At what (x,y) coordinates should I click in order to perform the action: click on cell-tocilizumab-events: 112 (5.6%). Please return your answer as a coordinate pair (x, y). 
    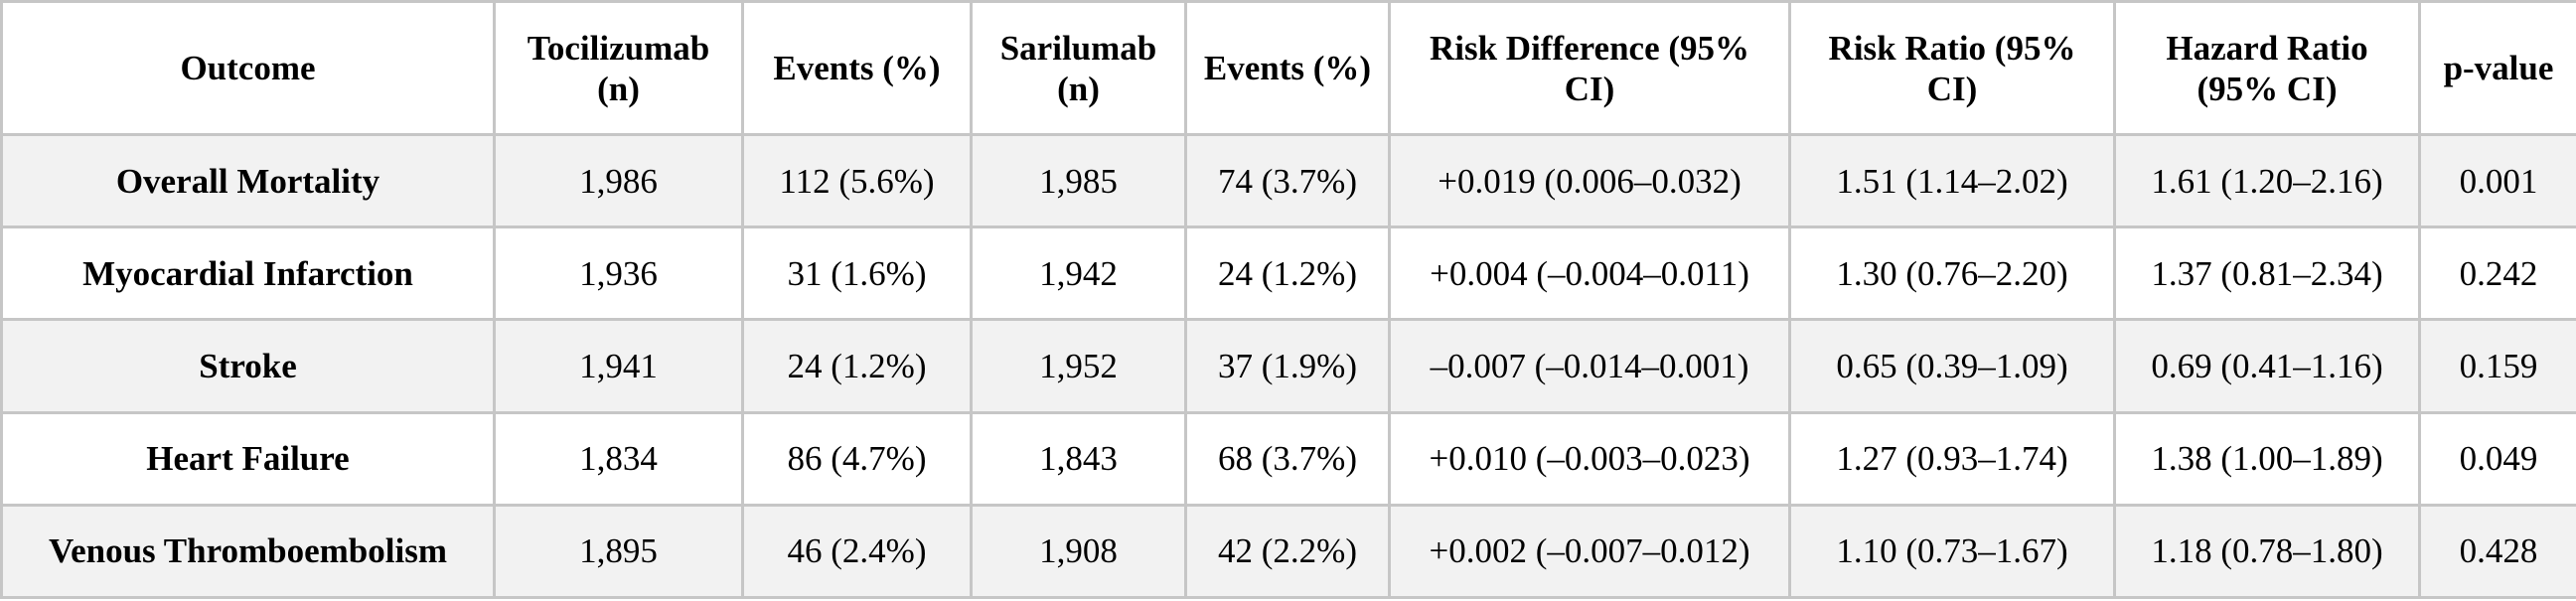
    Looking at the image, I should click on (857, 180).